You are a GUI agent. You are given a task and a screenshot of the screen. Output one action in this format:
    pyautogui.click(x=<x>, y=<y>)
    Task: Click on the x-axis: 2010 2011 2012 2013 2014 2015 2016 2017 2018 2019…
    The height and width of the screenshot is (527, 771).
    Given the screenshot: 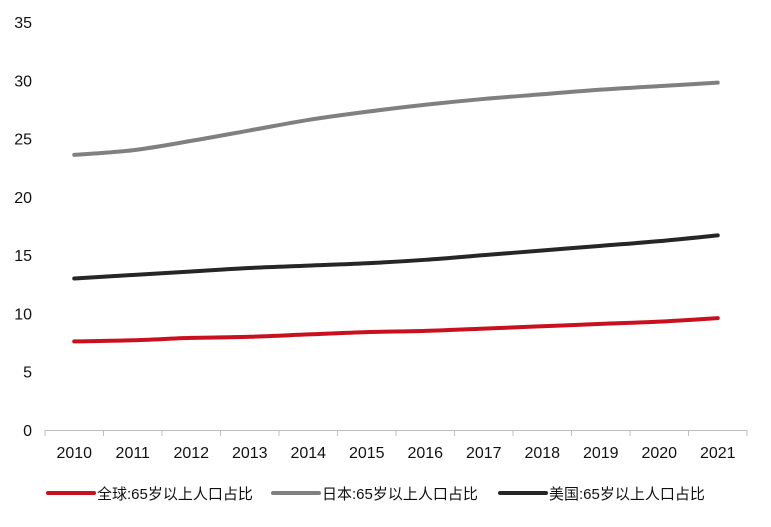 What is the action you would take?
    pyautogui.click(x=396, y=446)
    